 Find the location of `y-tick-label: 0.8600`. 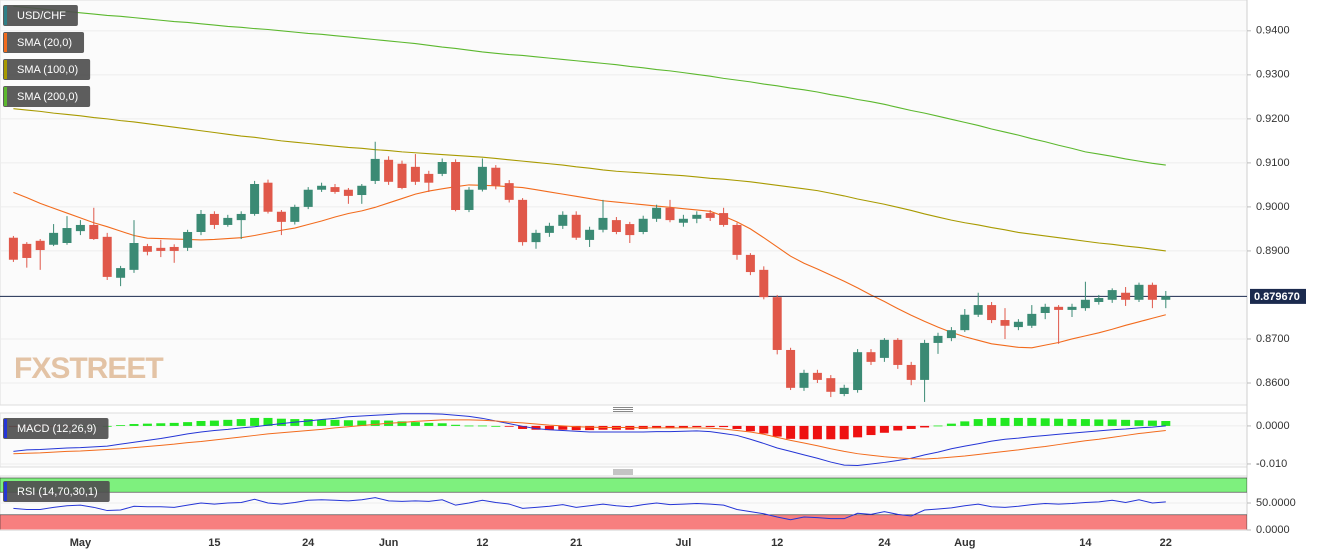

y-tick-label: 0.8600 is located at coordinates (1273, 383).